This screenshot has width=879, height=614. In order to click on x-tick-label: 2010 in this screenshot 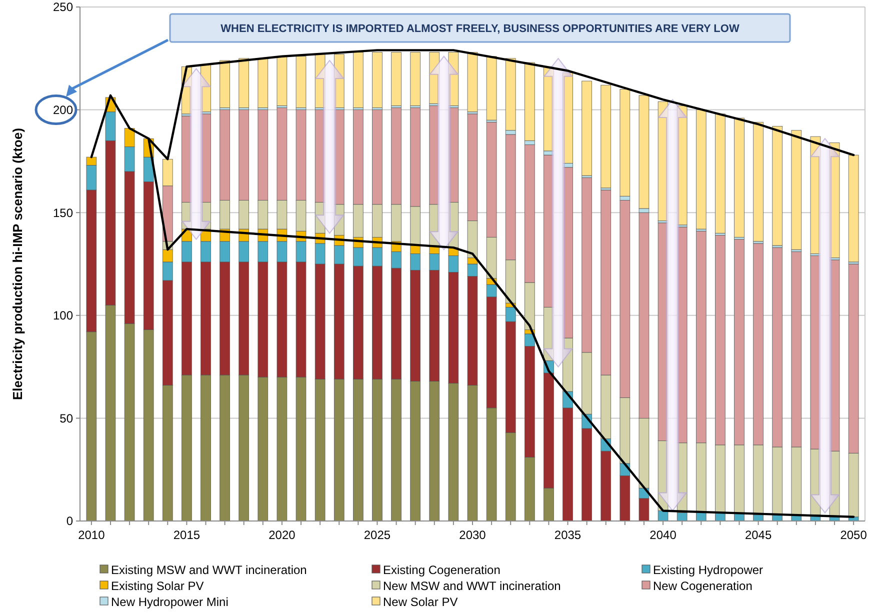, I will do `click(92, 535)`.